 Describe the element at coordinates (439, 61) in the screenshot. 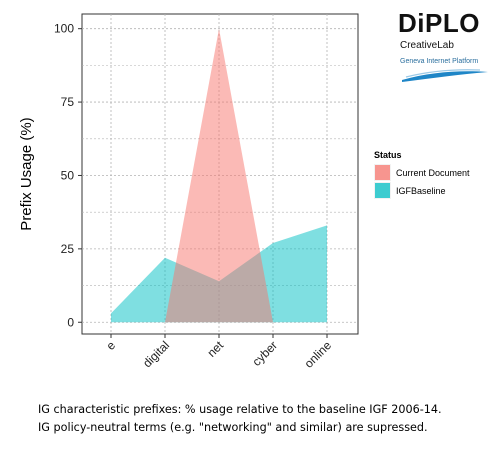

I see `logo-tagline: Geneva Internet Platform` at that location.